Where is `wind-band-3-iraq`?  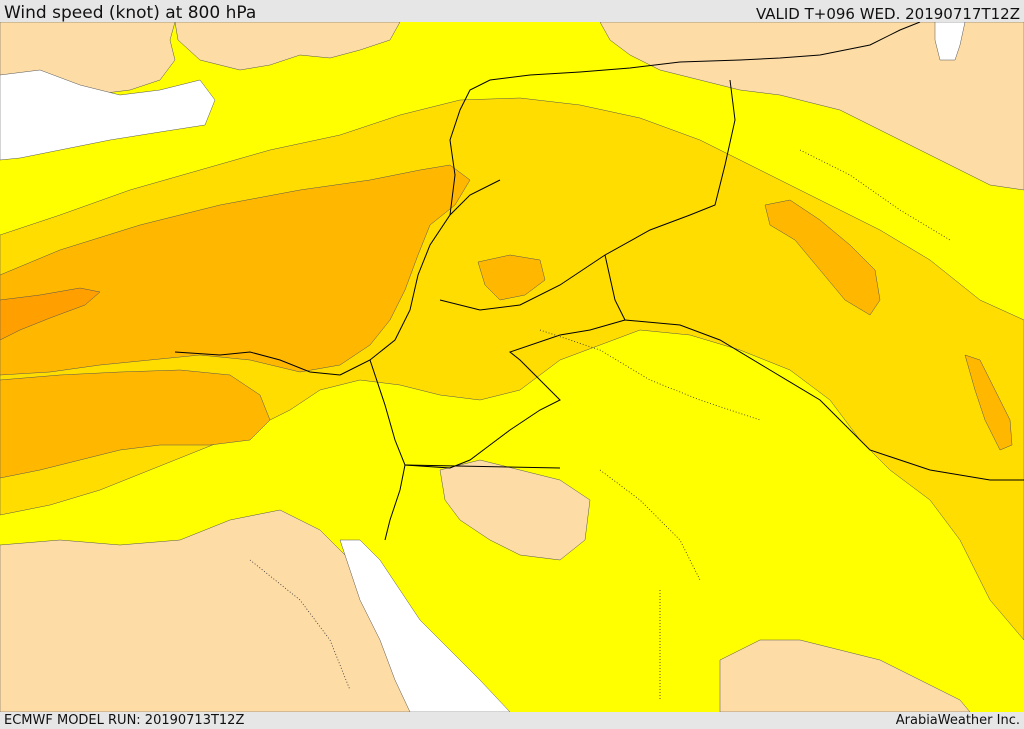
wind-band-3-iraq is located at coordinates (822, 257).